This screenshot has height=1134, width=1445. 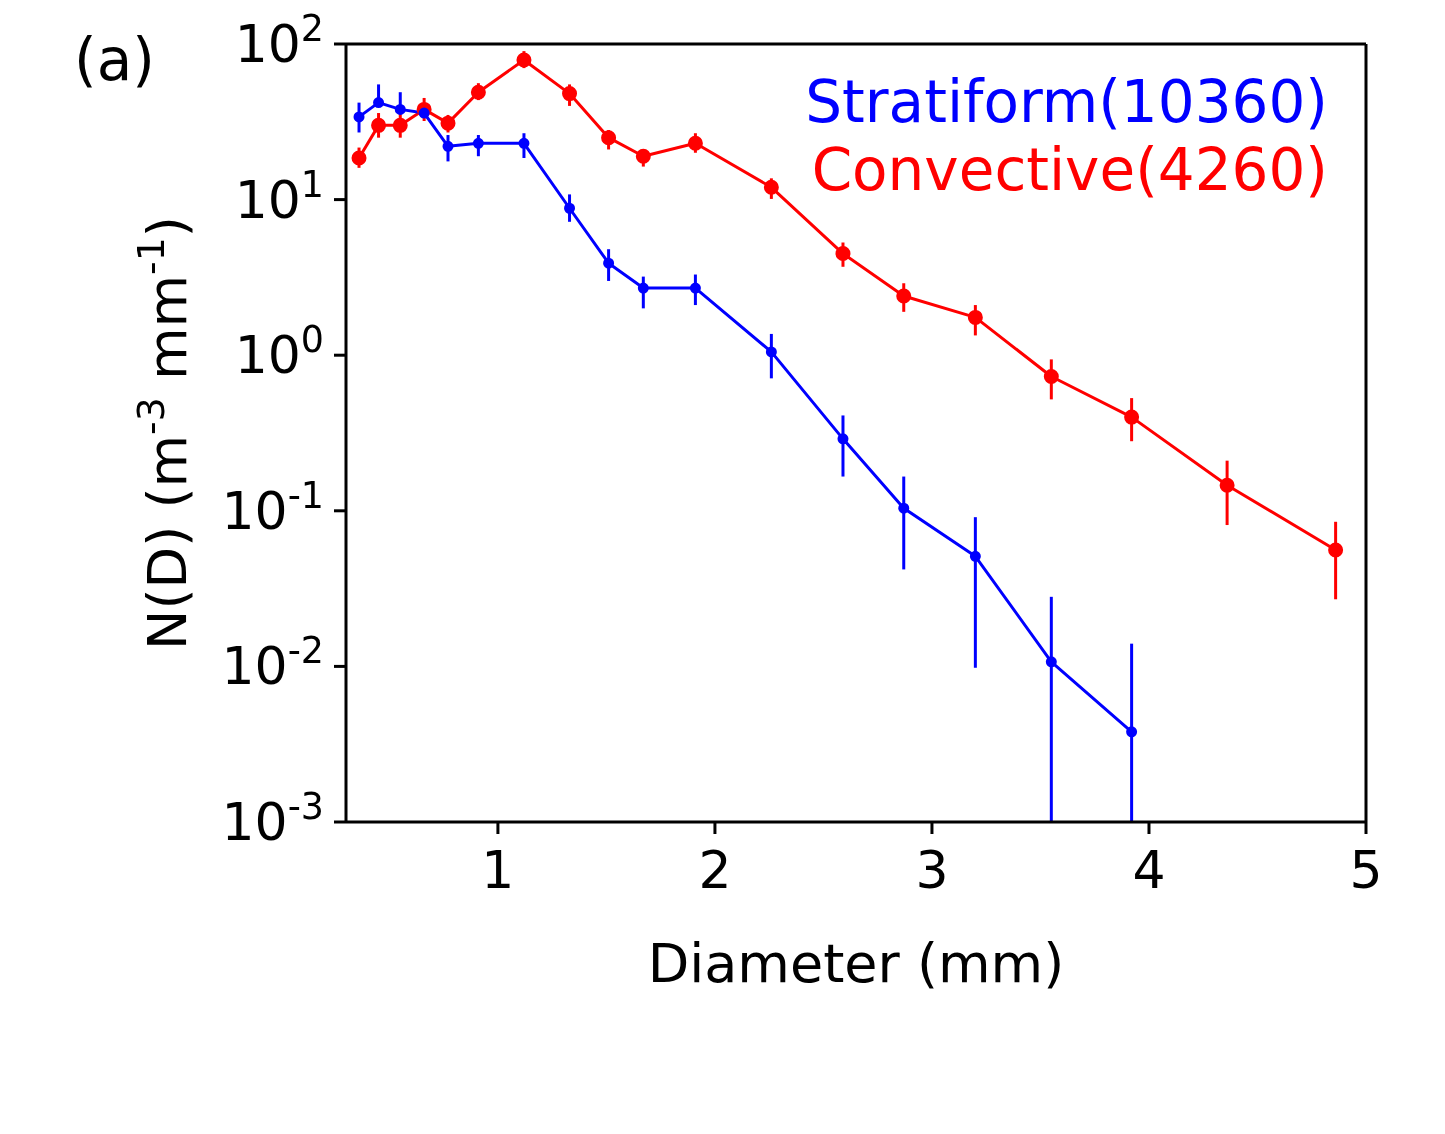 I want to click on y-tick-label: 10$^{-3}$, so click(x=272, y=818).